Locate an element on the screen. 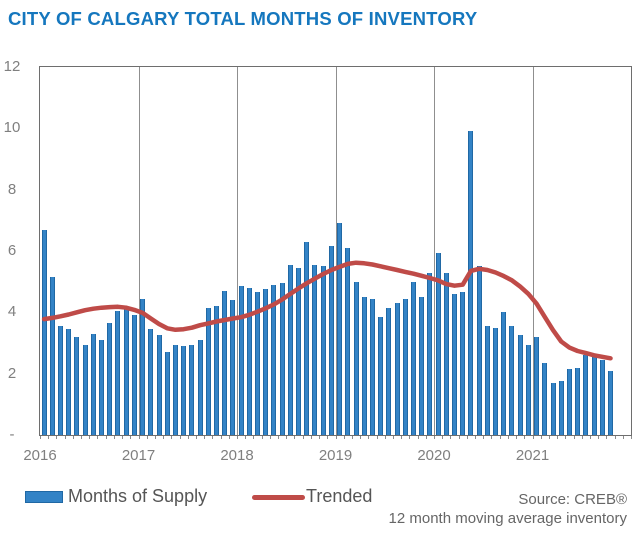  year-gridline-2021 is located at coordinates (533, 251).